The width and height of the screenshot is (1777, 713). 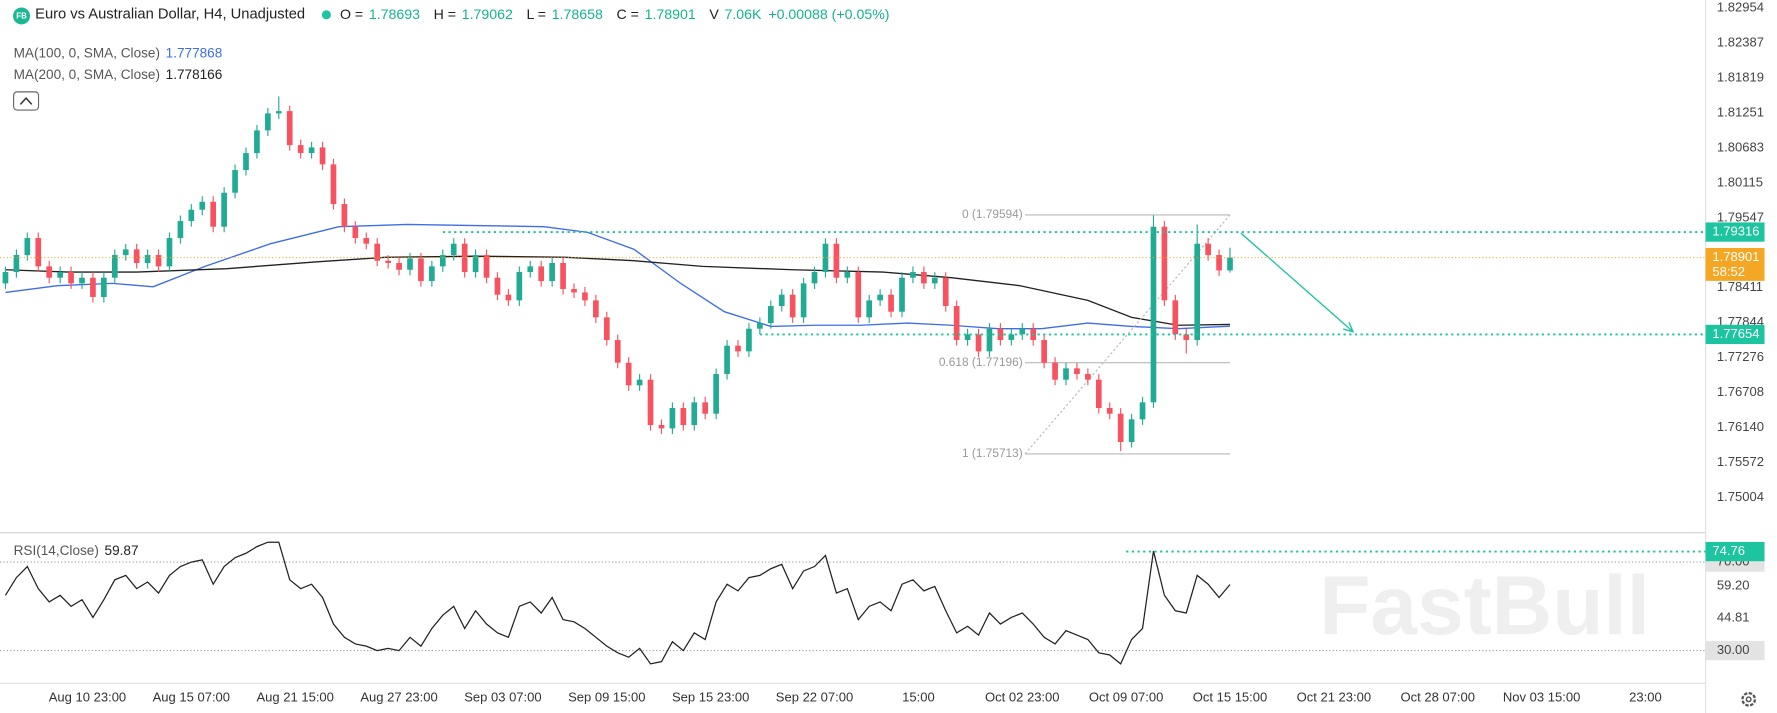 What do you see at coordinates (918, 697) in the screenshot?
I see `x-tick-label: 15:00` at bounding box center [918, 697].